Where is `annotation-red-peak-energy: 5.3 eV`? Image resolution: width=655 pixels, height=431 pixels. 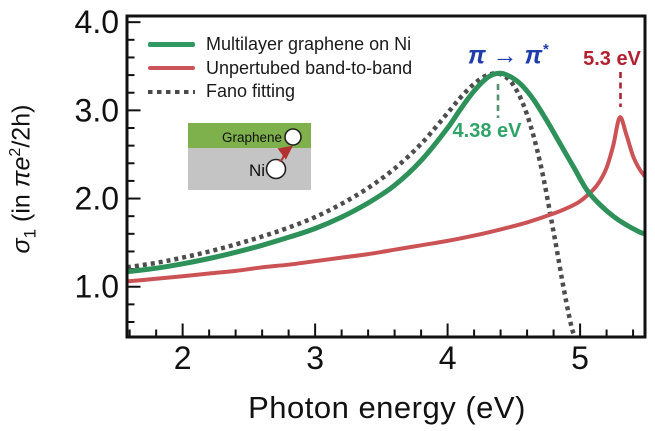 annotation-red-peak-energy: 5.3 eV is located at coordinates (612, 59).